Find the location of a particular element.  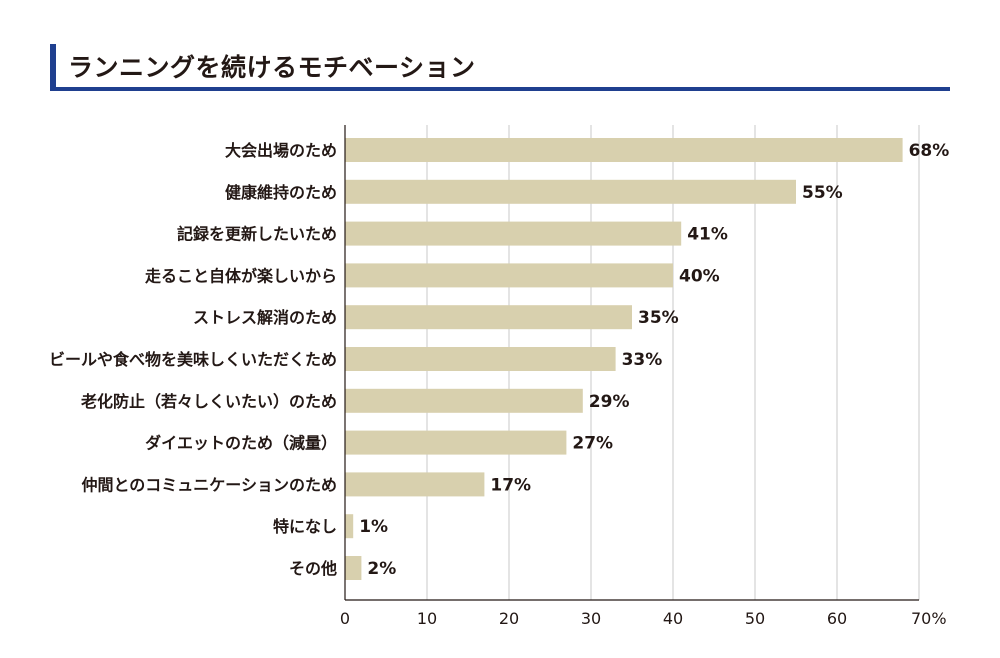

category-label: 仲間とのコミュニケーションのため is located at coordinates (209, 484).